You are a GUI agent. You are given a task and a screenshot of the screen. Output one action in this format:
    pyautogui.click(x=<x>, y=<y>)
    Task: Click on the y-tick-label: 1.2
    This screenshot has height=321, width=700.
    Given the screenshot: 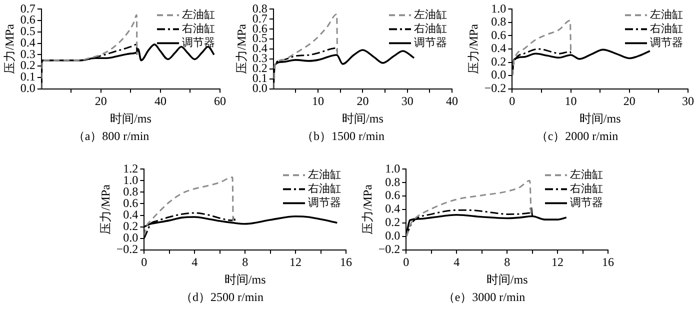 What is the action you would take?
    pyautogui.click(x=130, y=168)
    